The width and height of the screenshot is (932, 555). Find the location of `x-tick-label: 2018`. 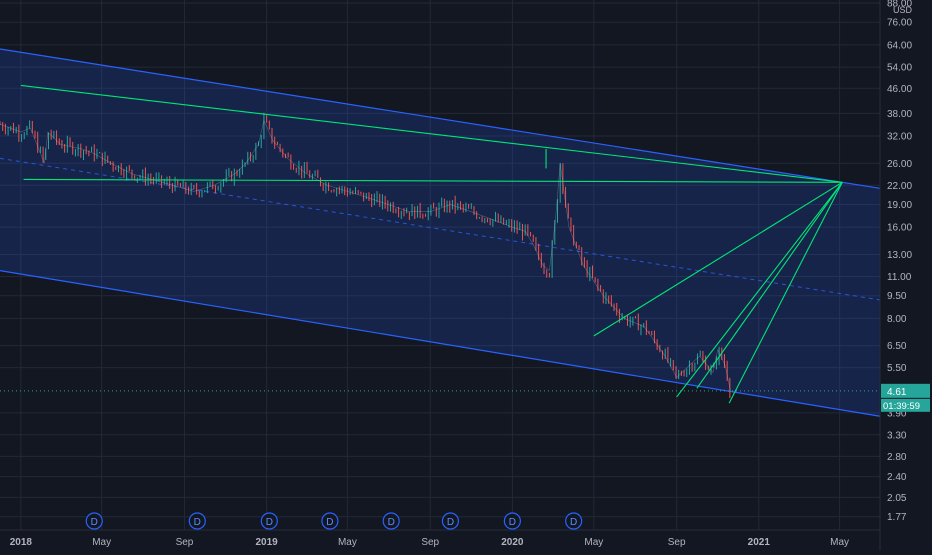

x-tick-label: 2018 is located at coordinates (21, 542).